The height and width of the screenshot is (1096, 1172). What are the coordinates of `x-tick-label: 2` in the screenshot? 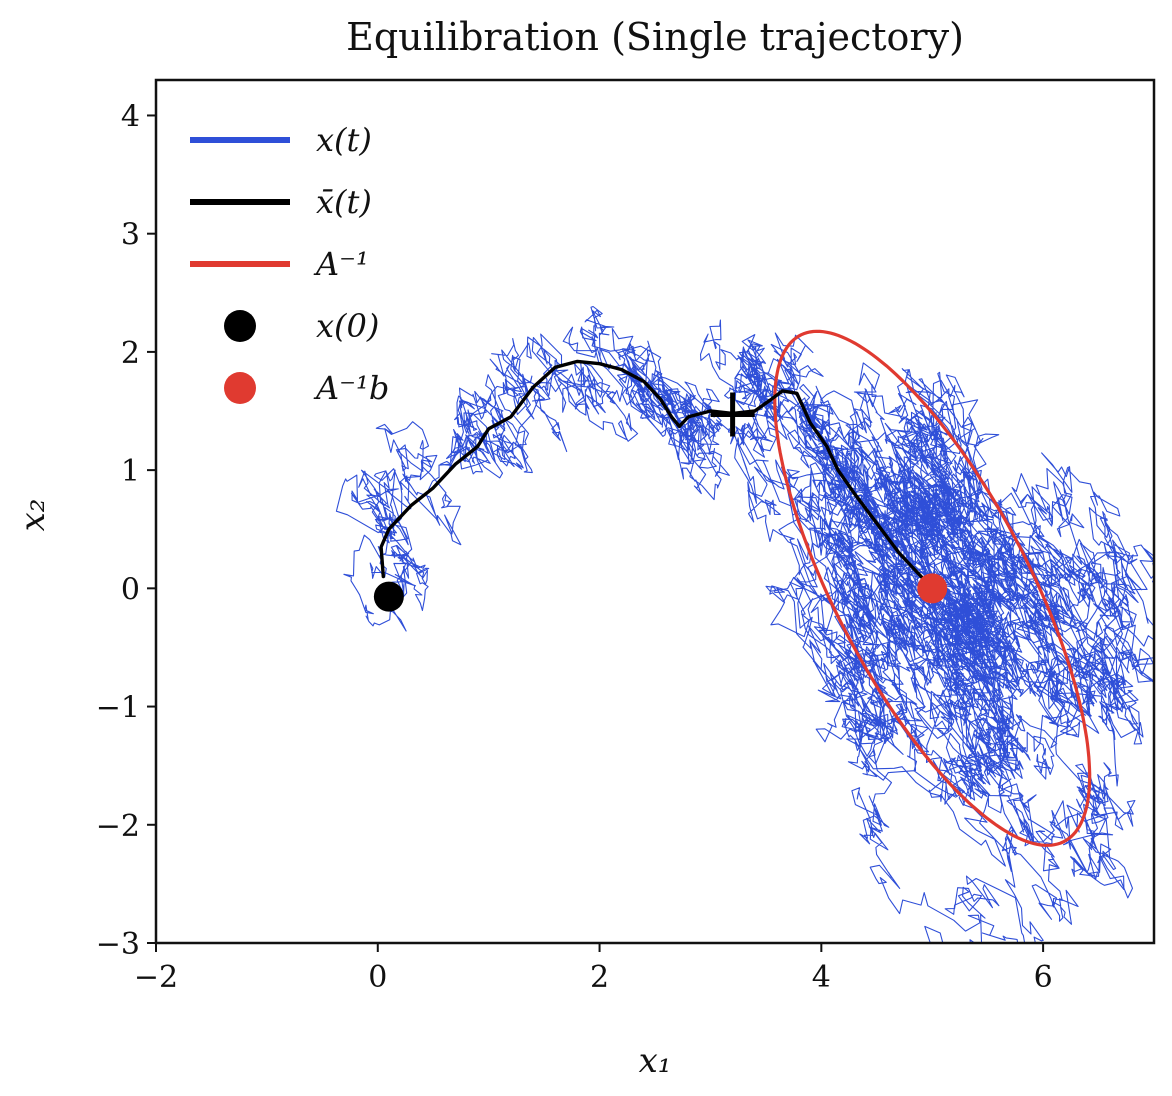 It's located at (599, 977).